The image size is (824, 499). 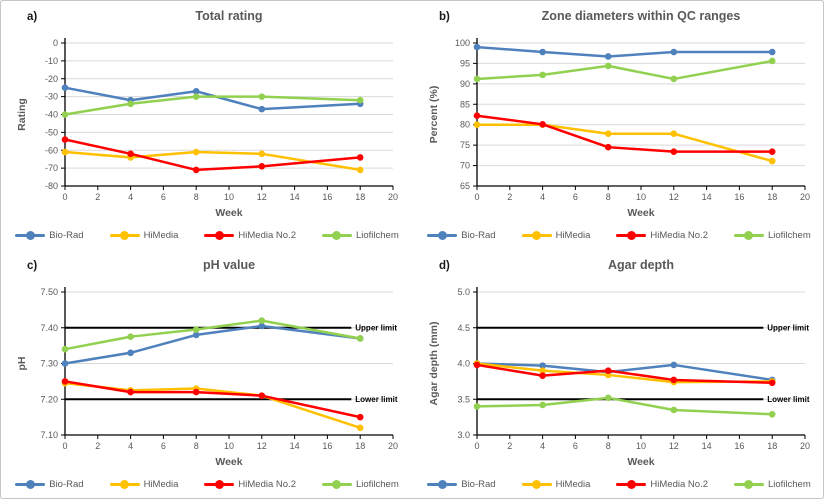 What do you see at coordinates (51, 150) in the screenshot?
I see `y-tick-label: -60` at bounding box center [51, 150].